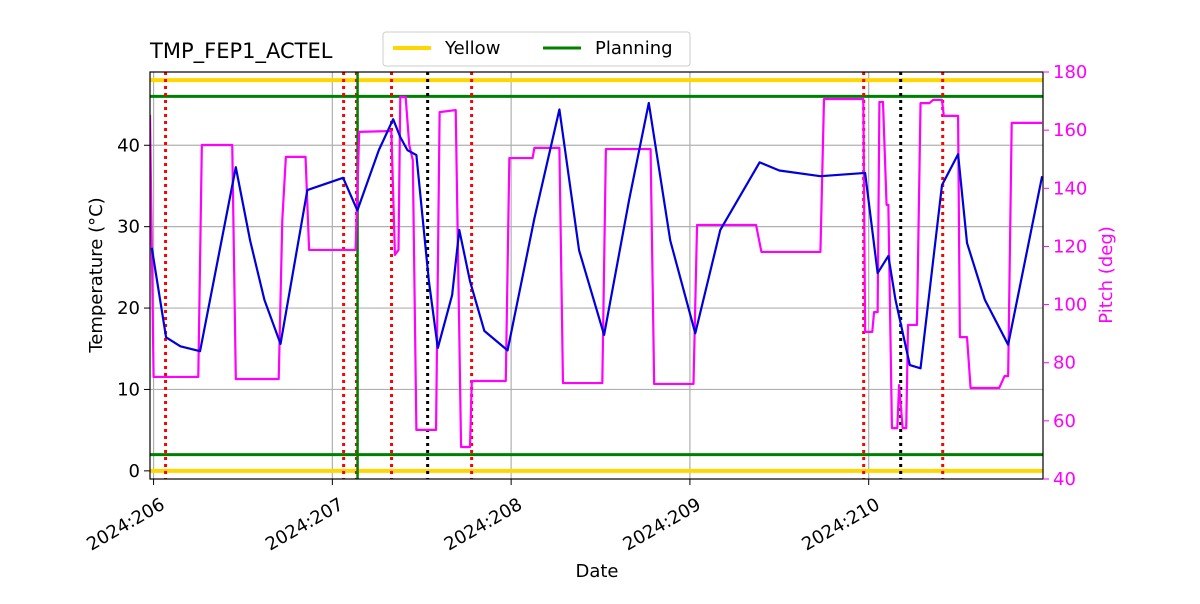 Image resolution: width=1200 pixels, height=604 pixels. What do you see at coordinates (472, 48) in the screenshot?
I see `legend-label: Yellow` at bounding box center [472, 48].